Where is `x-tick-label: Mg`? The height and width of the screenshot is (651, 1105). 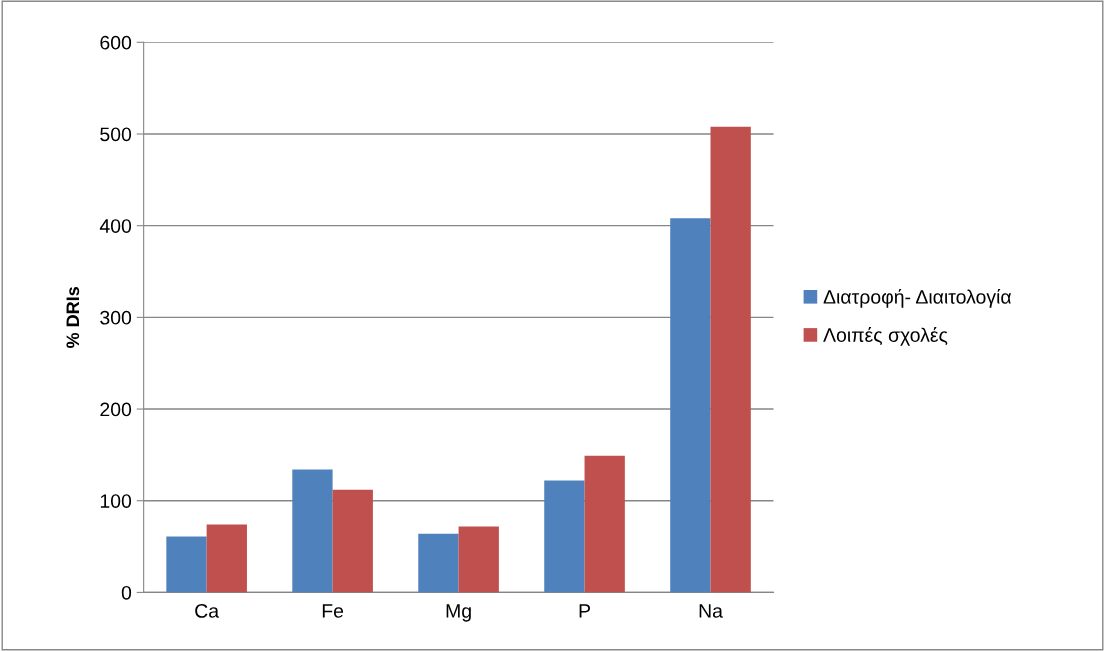
x-tick-label: Mg is located at coordinates (458, 613).